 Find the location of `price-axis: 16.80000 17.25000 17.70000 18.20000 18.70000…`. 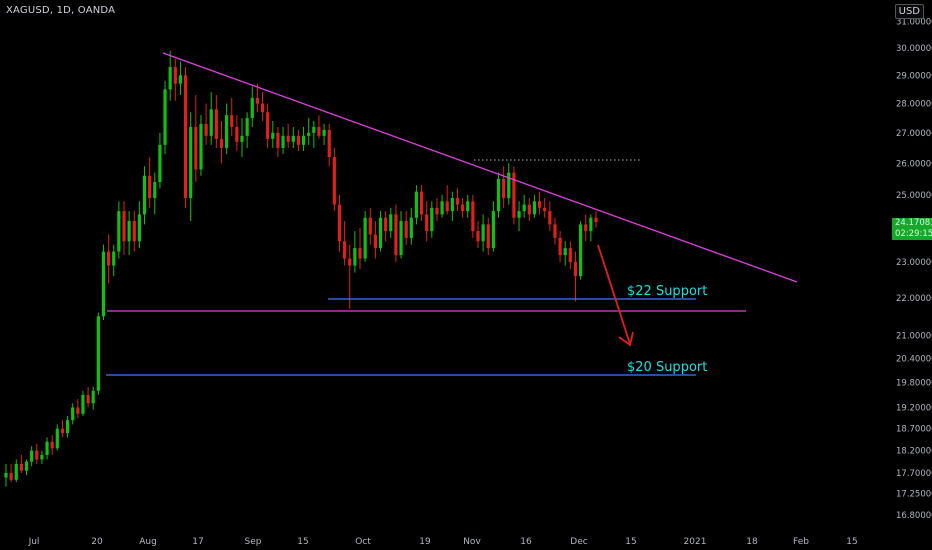

price-axis: 16.80000 17.25000 17.70000 18.20000 18.70000… is located at coordinates (912, 275).